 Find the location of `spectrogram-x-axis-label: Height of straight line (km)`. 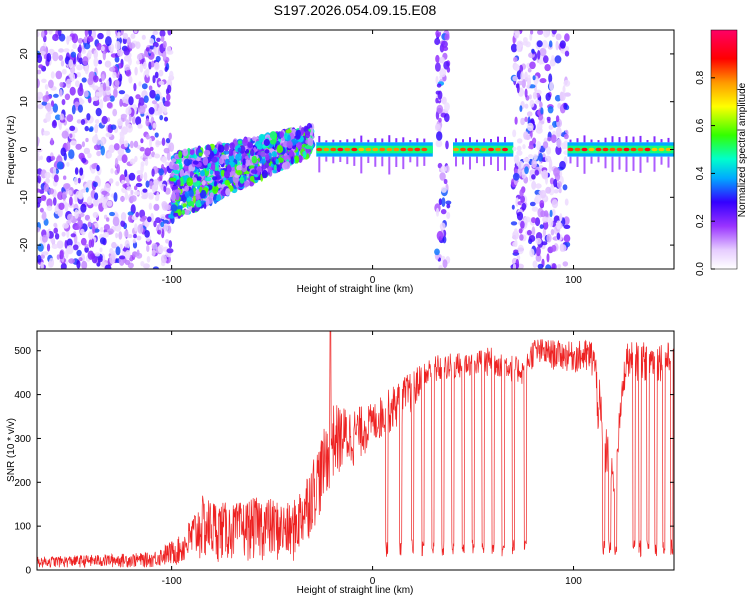

spectrogram-x-axis-label: Height of straight line (km) is located at coordinates (355, 289).